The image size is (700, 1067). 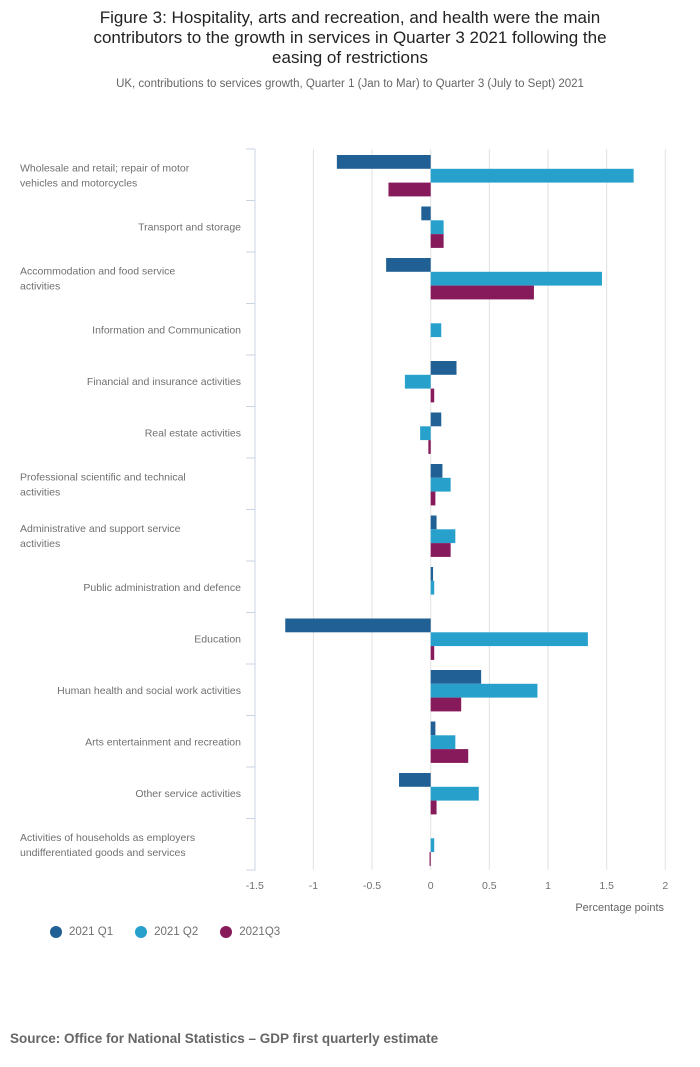 What do you see at coordinates (97, 271) in the screenshot?
I see `category-label-line: Accommodation and food service` at bounding box center [97, 271].